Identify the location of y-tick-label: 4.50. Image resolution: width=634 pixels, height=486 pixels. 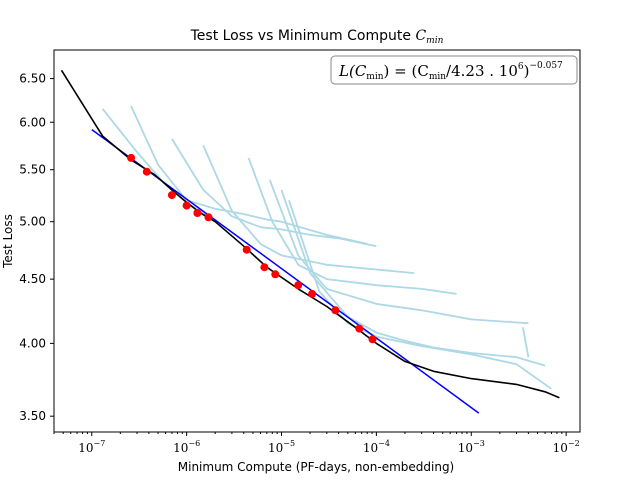
(32, 279).